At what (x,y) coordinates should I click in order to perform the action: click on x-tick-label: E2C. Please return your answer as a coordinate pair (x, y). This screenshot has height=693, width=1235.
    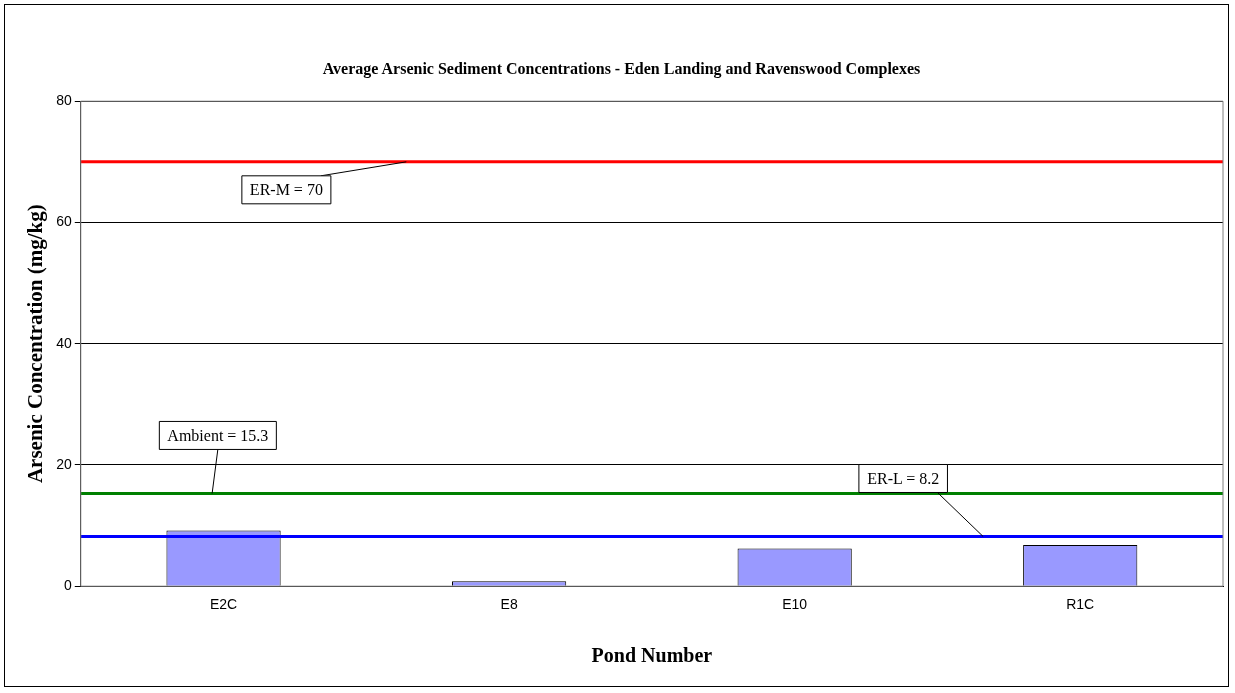
    Looking at the image, I should click on (223, 604).